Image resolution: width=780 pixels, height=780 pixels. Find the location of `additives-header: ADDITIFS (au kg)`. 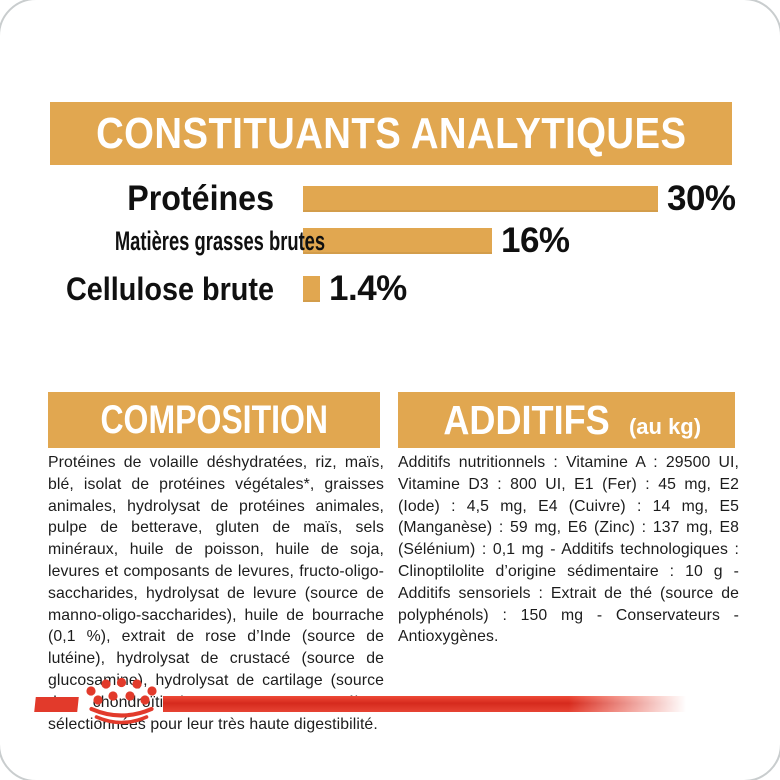

additives-header: ADDITIFS (au kg) is located at coordinates (566, 420).